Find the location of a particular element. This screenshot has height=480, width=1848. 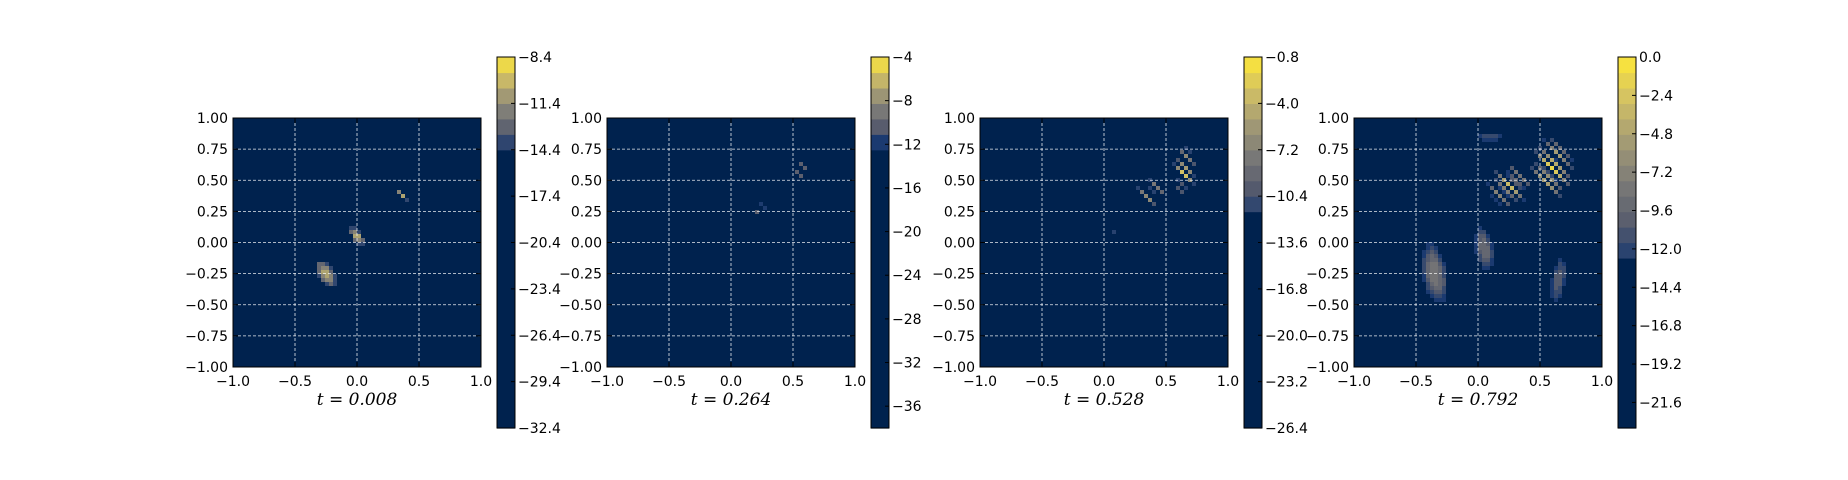

colorbar-tick-label: −20.0 is located at coordinates (1286, 336).